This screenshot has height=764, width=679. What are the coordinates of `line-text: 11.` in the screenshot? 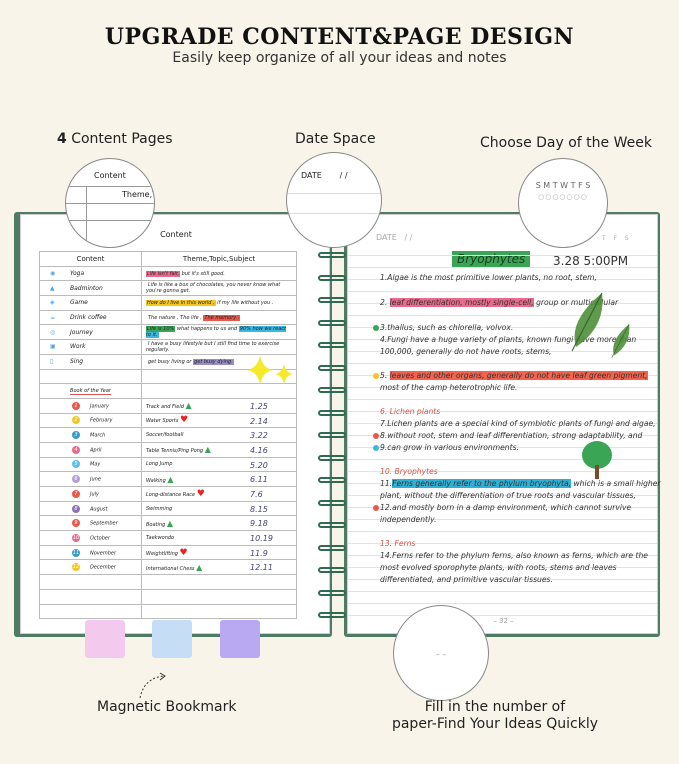 It's located at (386, 483).